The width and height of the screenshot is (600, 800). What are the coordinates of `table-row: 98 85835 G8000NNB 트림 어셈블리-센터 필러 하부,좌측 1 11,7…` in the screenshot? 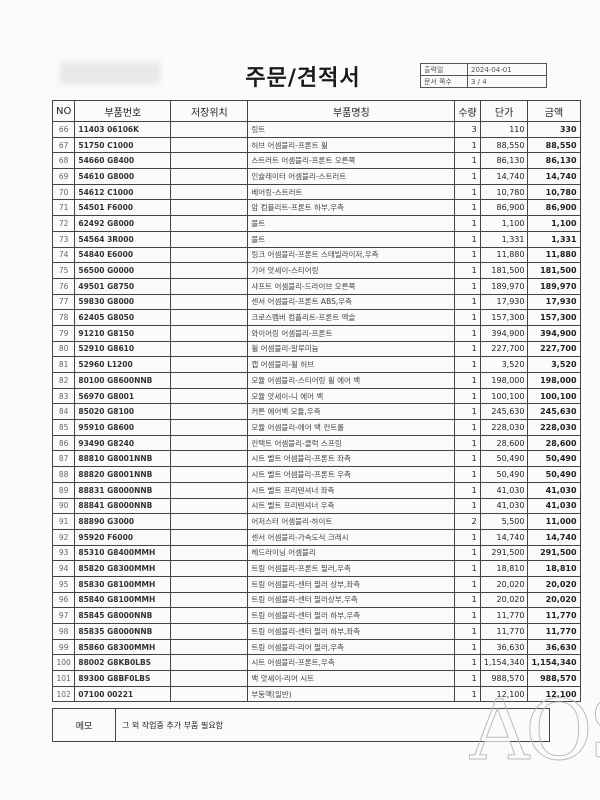 It's located at (316, 631).